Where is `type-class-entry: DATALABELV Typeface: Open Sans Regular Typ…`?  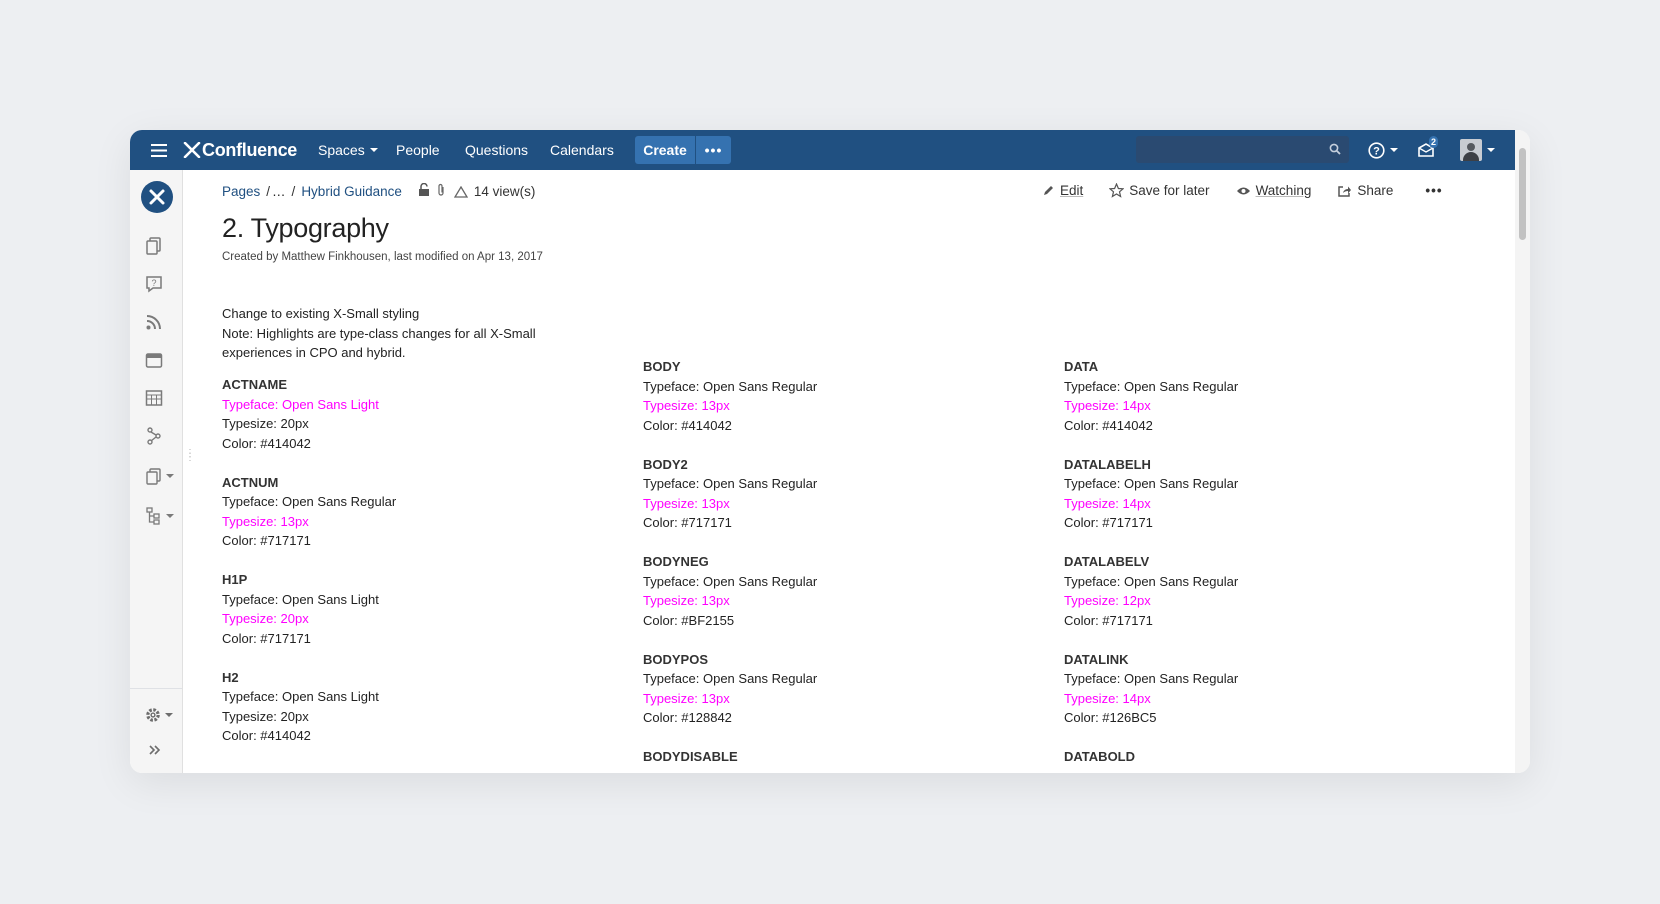
type-class-entry: DATALABELV Typeface: Open Sans Regular Typ… is located at coordinates (1254, 591).